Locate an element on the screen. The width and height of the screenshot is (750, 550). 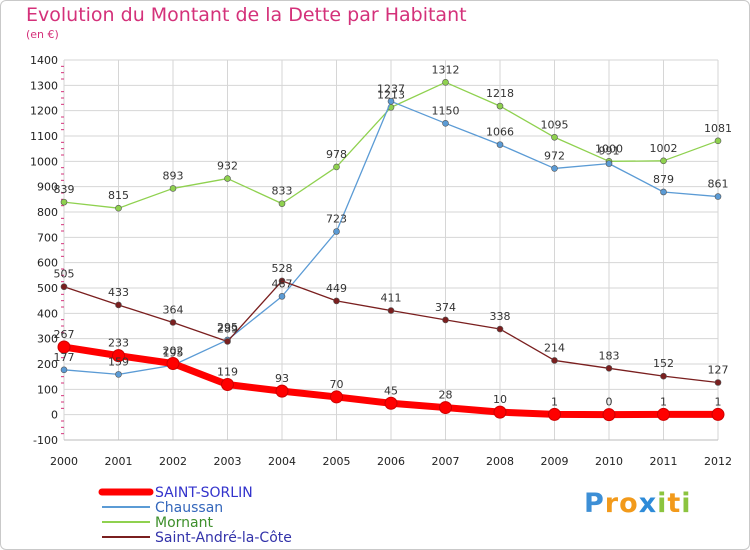
data-label: 1002 is located at coordinates (664, 148).